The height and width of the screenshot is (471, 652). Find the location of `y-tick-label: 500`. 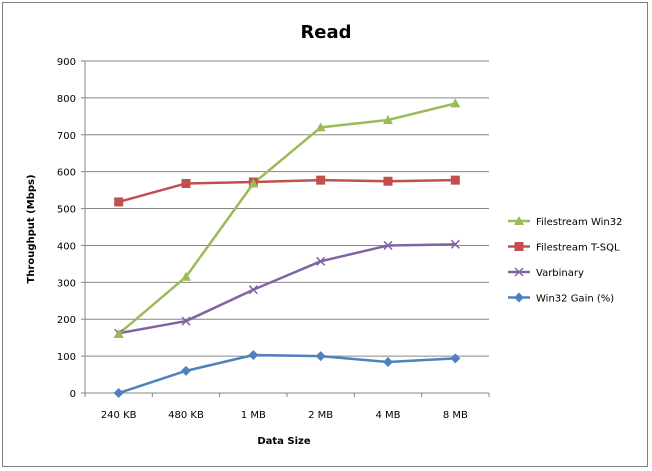

y-tick-label: 500 is located at coordinates (66, 210).